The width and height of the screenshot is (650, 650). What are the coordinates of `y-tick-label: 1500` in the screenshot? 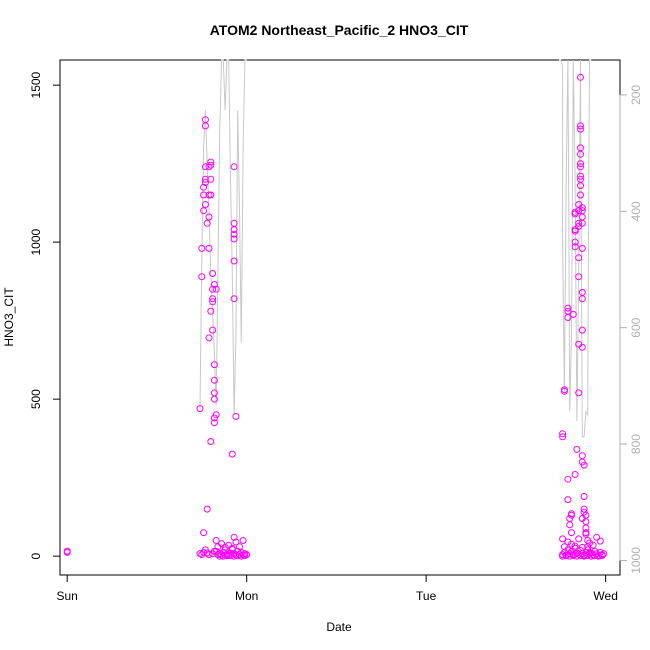 It's located at (36, 84).